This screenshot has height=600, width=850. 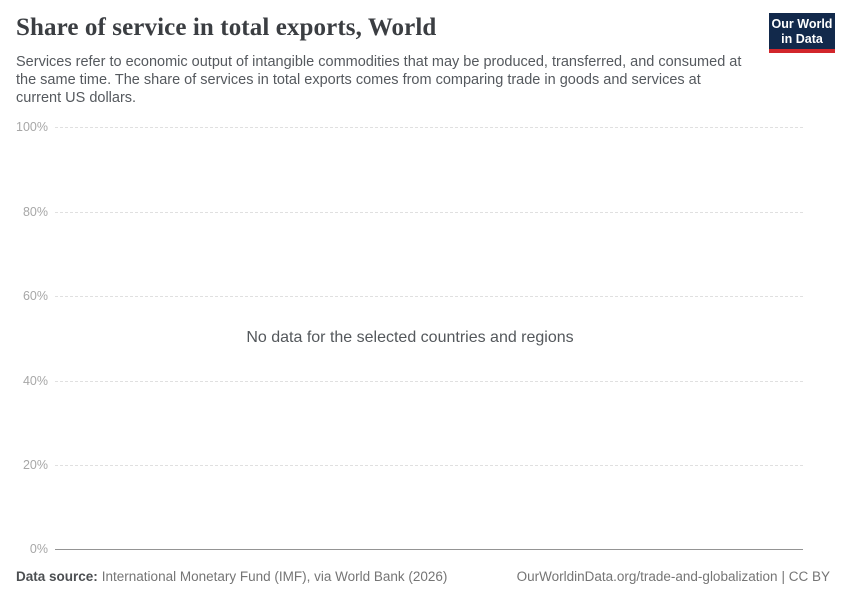 I want to click on owid-logo: Our World in Data, so click(x=802, y=33).